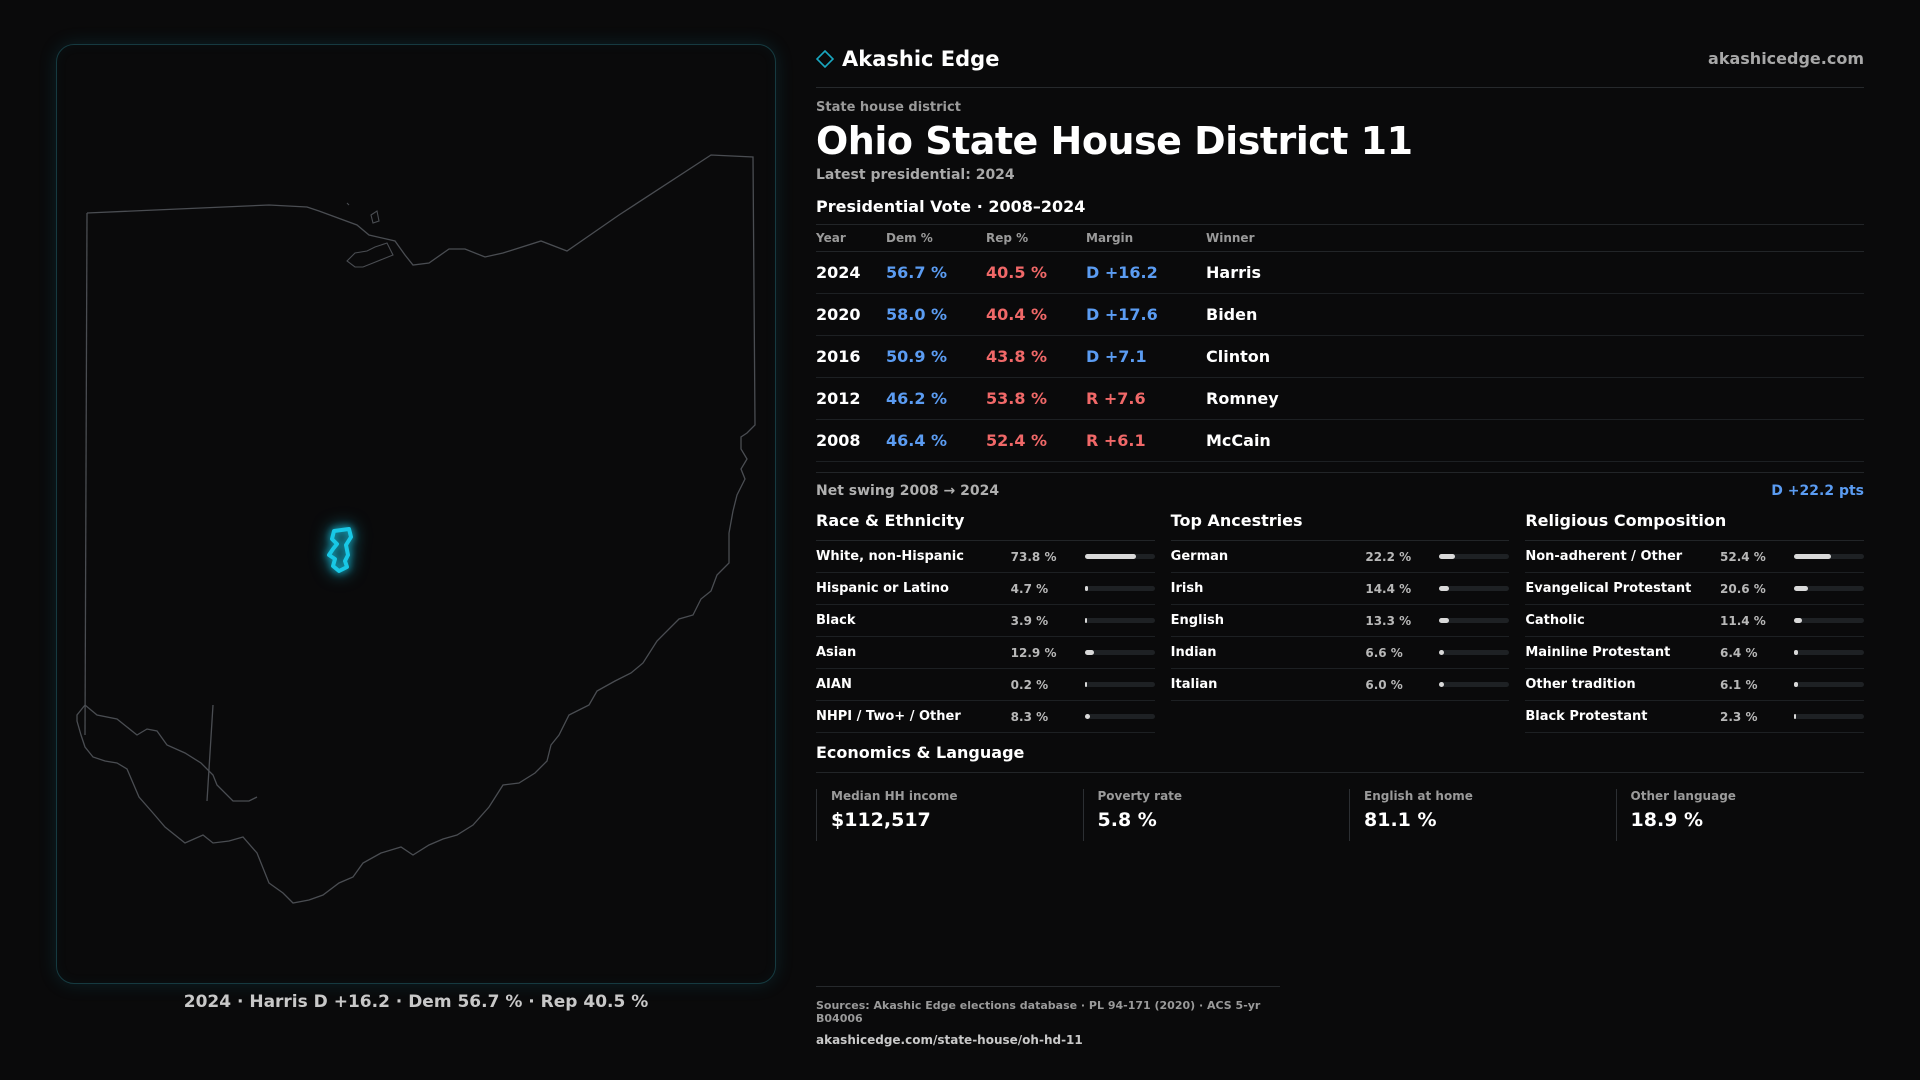 The height and width of the screenshot is (1080, 1920). What do you see at coordinates (836, 652) in the screenshot?
I see `demographic-label: Asian` at bounding box center [836, 652].